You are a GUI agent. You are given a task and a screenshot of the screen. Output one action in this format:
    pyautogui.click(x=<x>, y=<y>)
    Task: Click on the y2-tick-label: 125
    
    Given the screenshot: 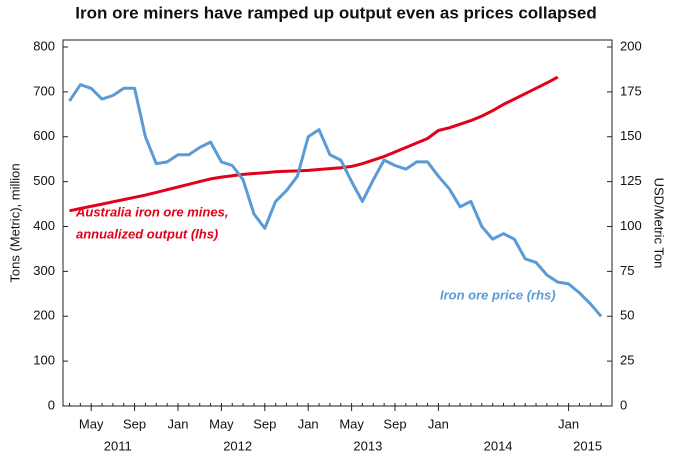 What is the action you would take?
    pyautogui.click(x=631, y=180)
    